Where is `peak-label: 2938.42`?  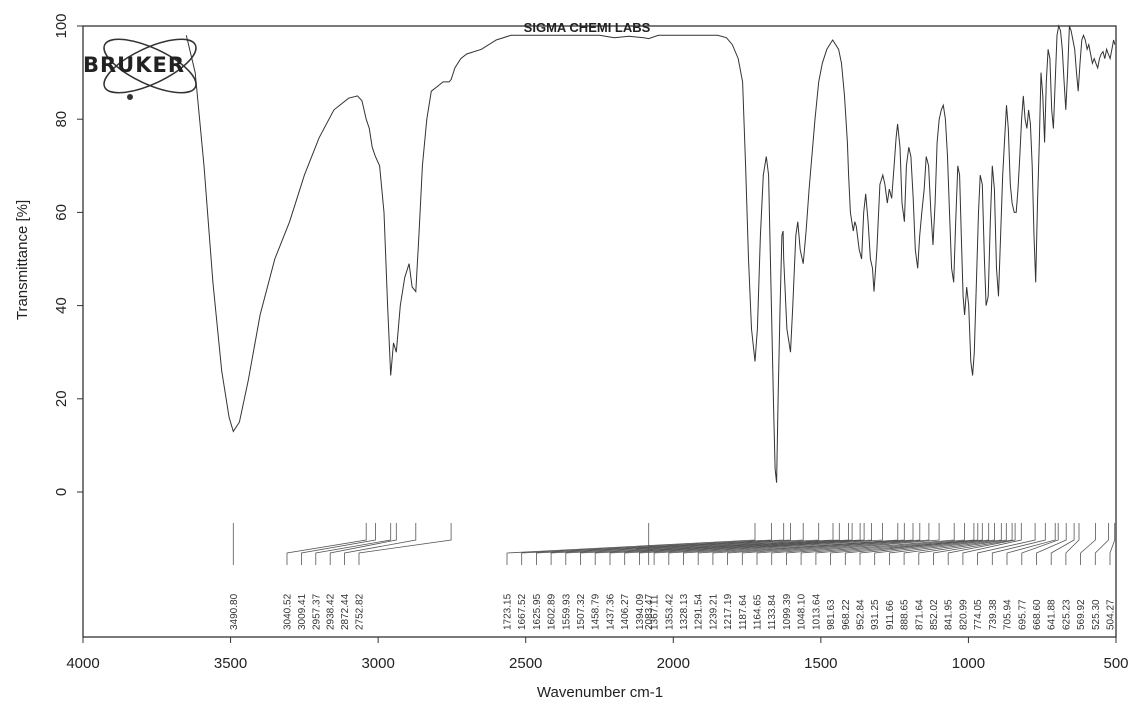
peak-label: 2938.42 is located at coordinates (331, 611).